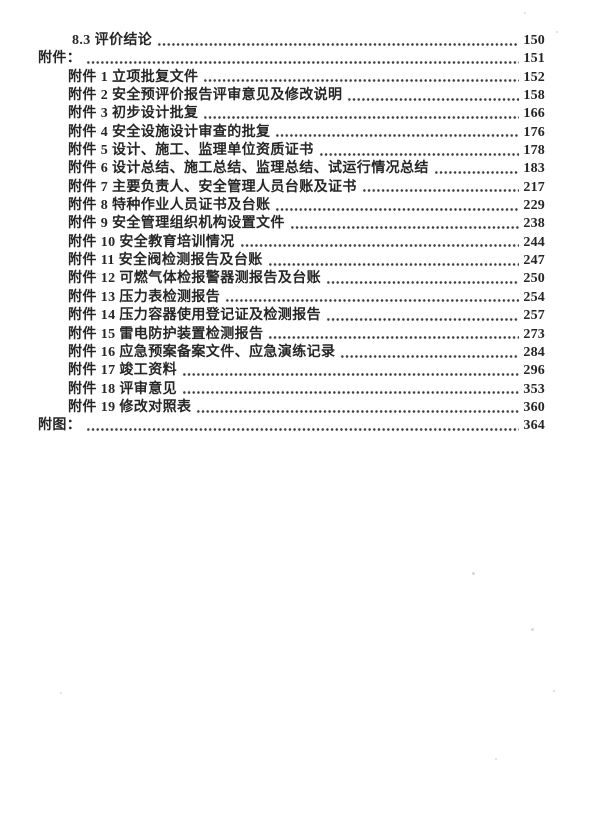  What do you see at coordinates (60, 59) in the screenshot?
I see `toc-entry-label: 附件：` at bounding box center [60, 59].